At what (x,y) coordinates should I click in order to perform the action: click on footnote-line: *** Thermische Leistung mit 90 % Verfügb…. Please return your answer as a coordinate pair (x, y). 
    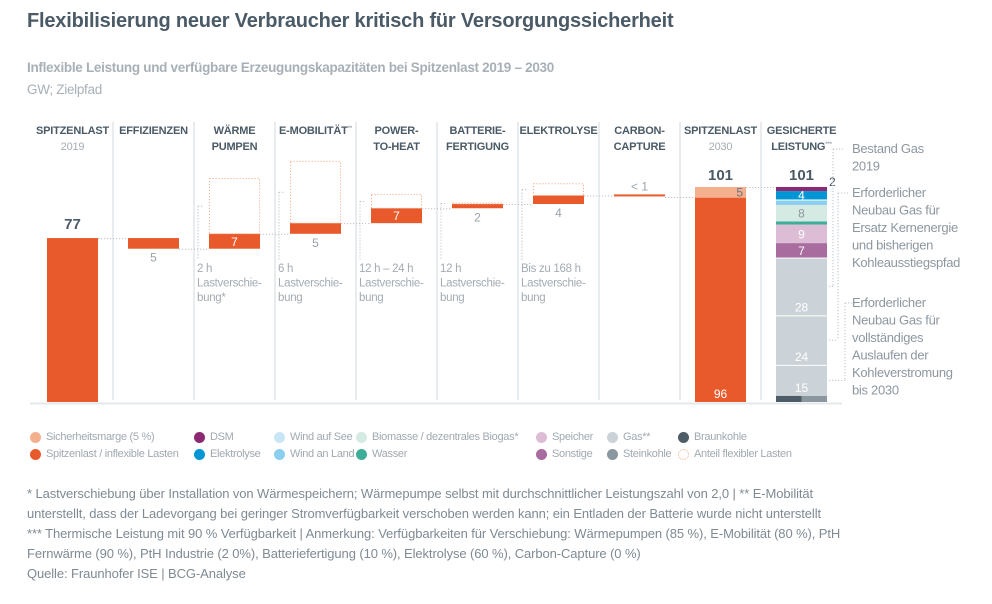
    Looking at the image, I should click on (434, 533).